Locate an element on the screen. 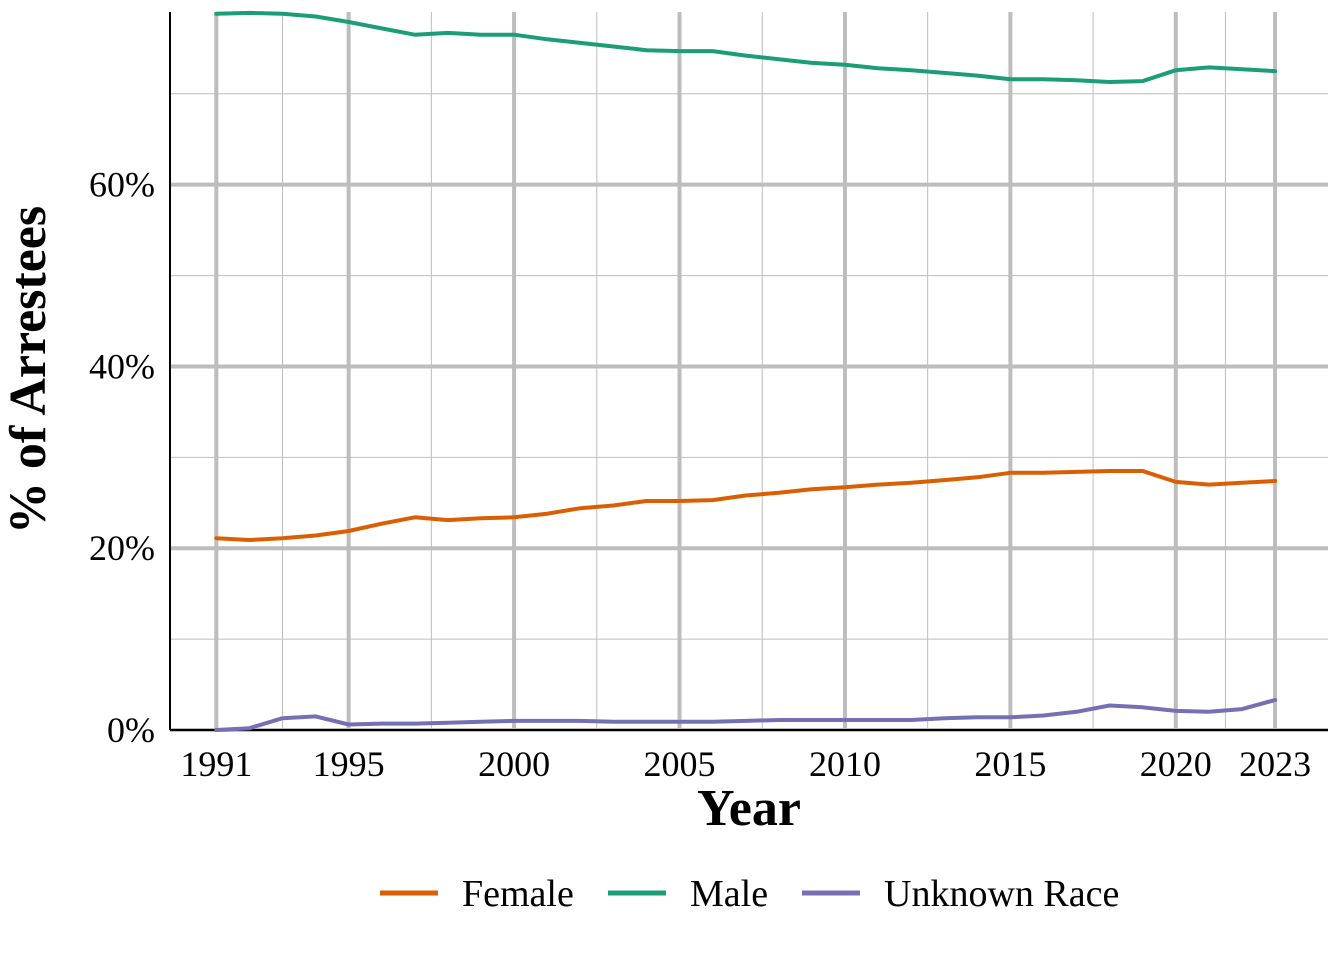 The height and width of the screenshot is (960, 1344). x-tick-label: 2023 is located at coordinates (1275, 764).